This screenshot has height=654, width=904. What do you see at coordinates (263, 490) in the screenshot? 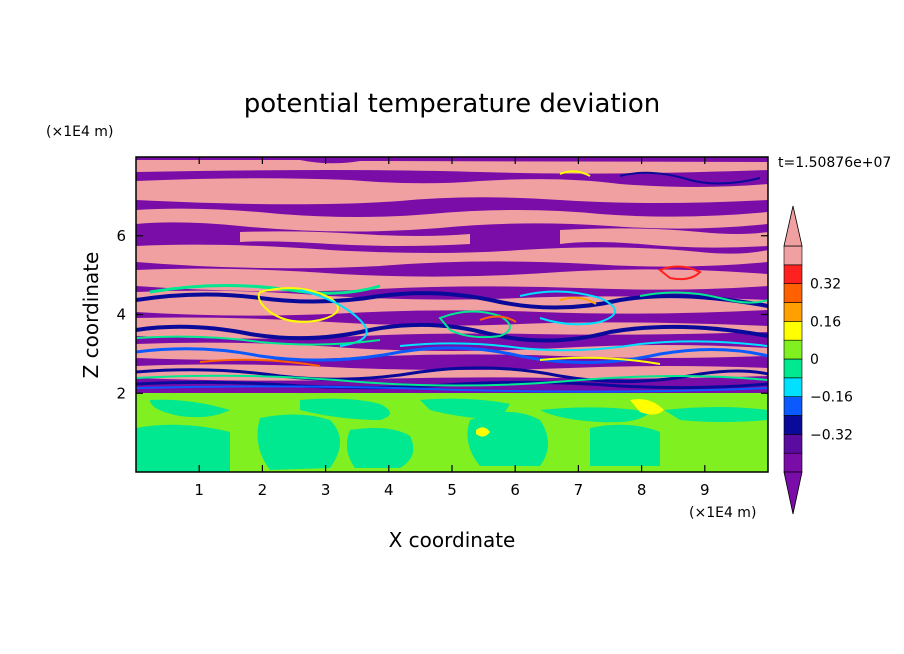
I see `x-tick-label: 2` at bounding box center [263, 490].